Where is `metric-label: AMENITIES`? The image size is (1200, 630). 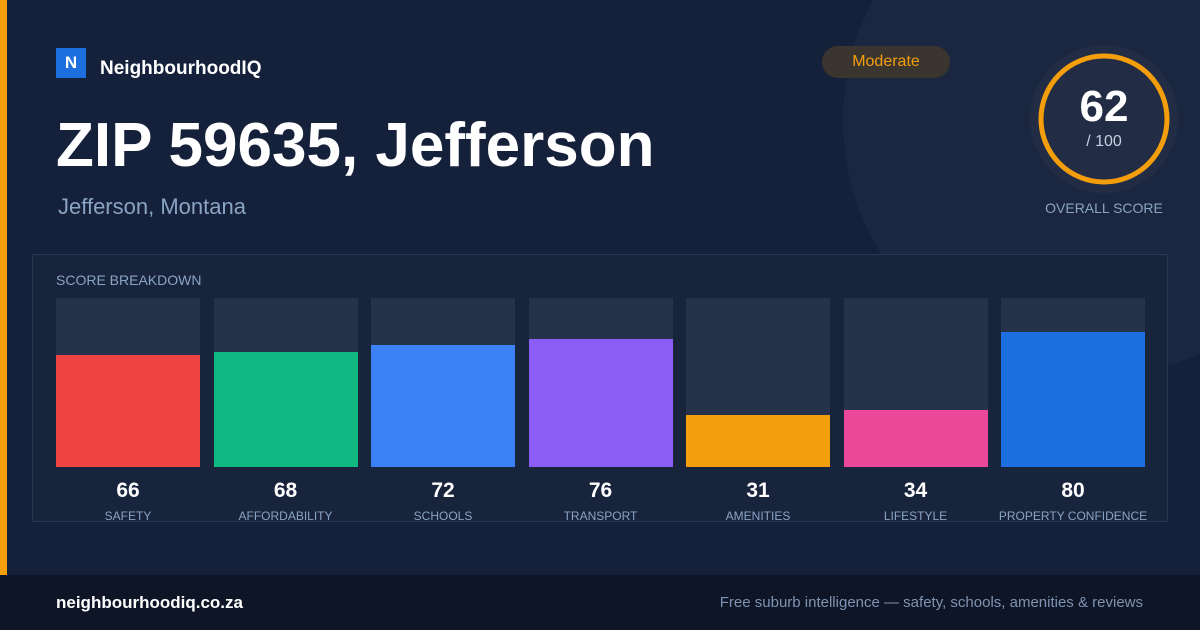 metric-label: AMENITIES is located at coordinates (758, 516).